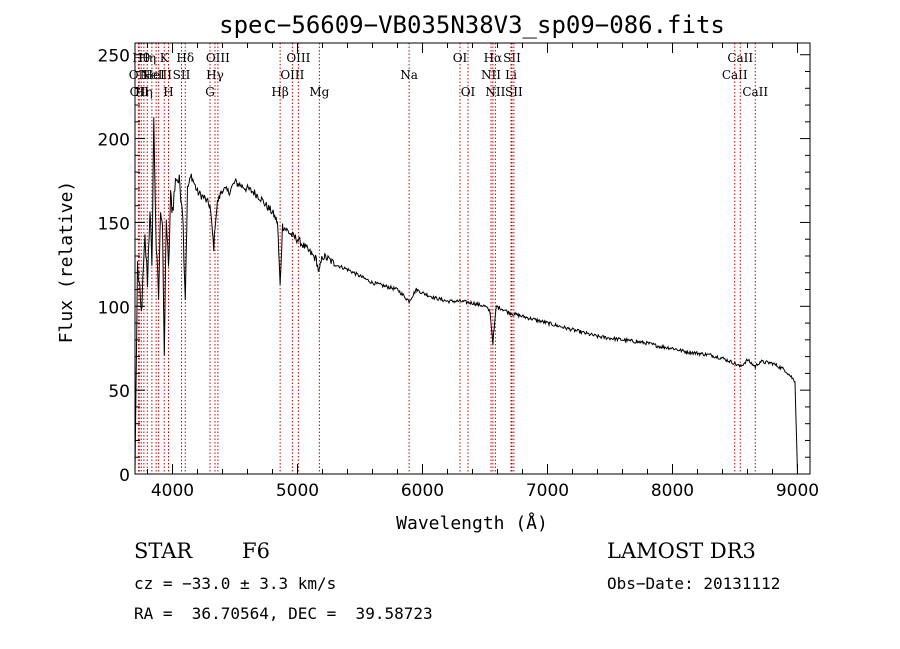 The width and height of the screenshot is (900, 649). I want to click on line-label: Na, so click(409, 75).